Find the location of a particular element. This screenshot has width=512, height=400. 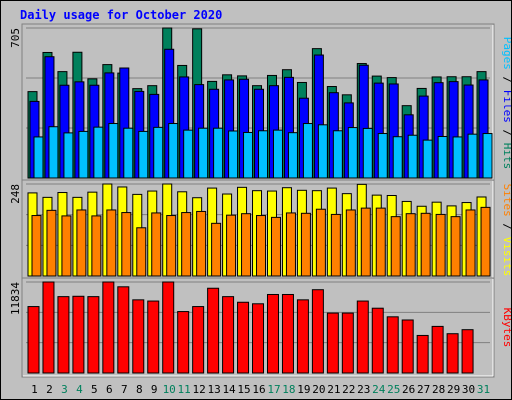

day-tick-label: 9 is located at coordinates (154, 389).